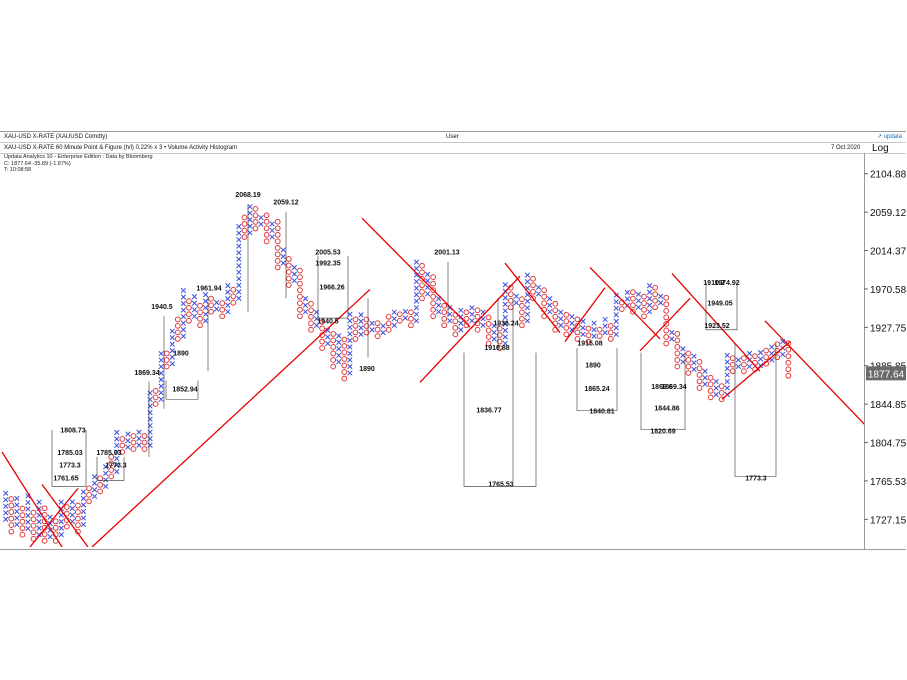  I want to click on target-bracket, so click(182, 390).